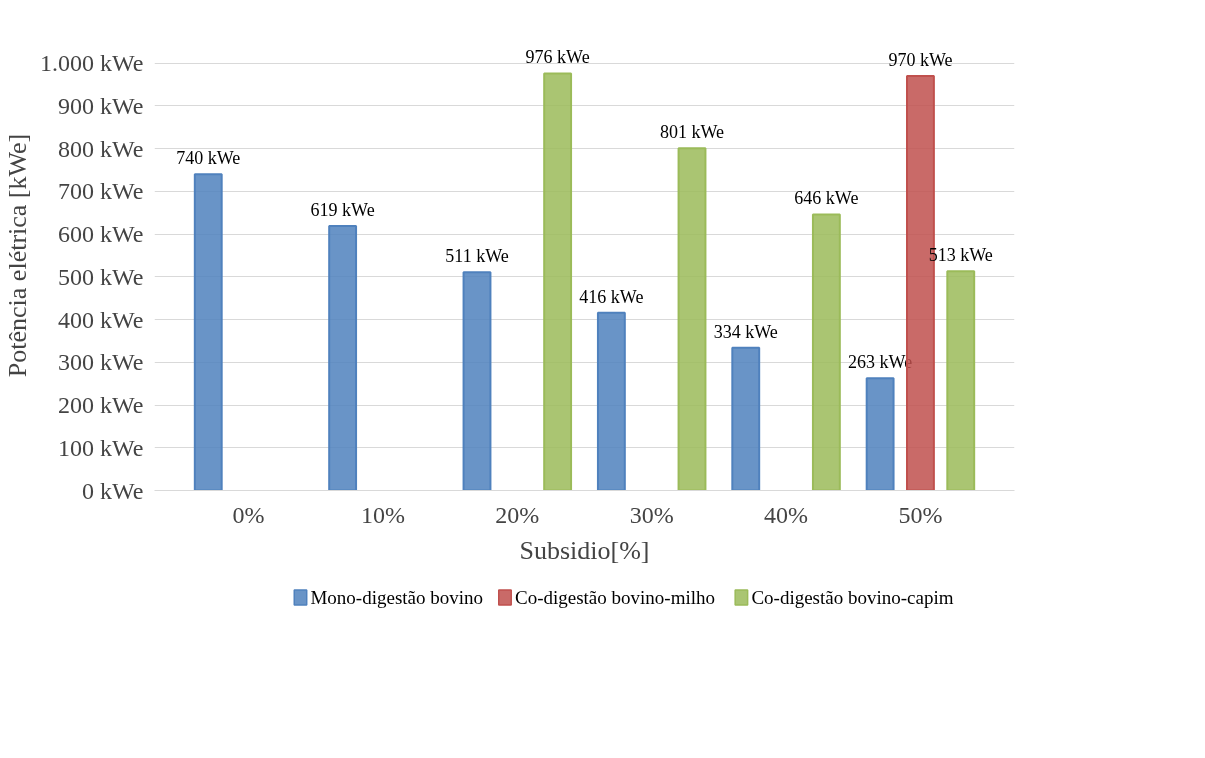 This screenshot has height=758, width=1205. What do you see at coordinates (745, 331) in the screenshot?
I see `data-label: 334 kWe` at bounding box center [745, 331].